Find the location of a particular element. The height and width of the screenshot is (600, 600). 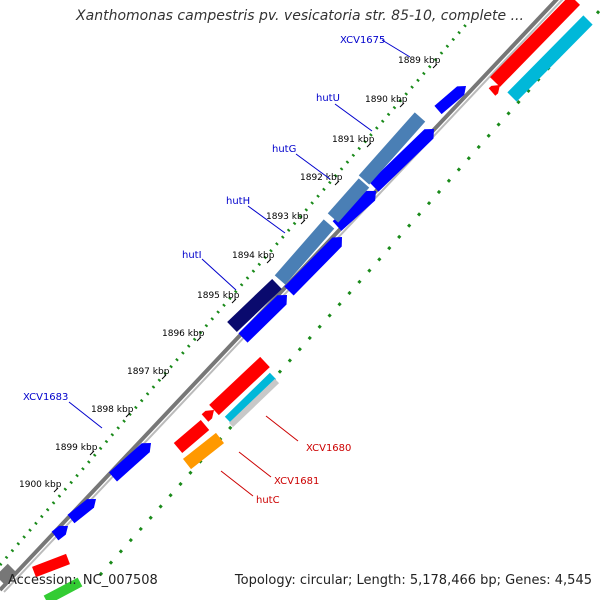

tick-label: 1891 kbp is located at coordinates (353, 140).